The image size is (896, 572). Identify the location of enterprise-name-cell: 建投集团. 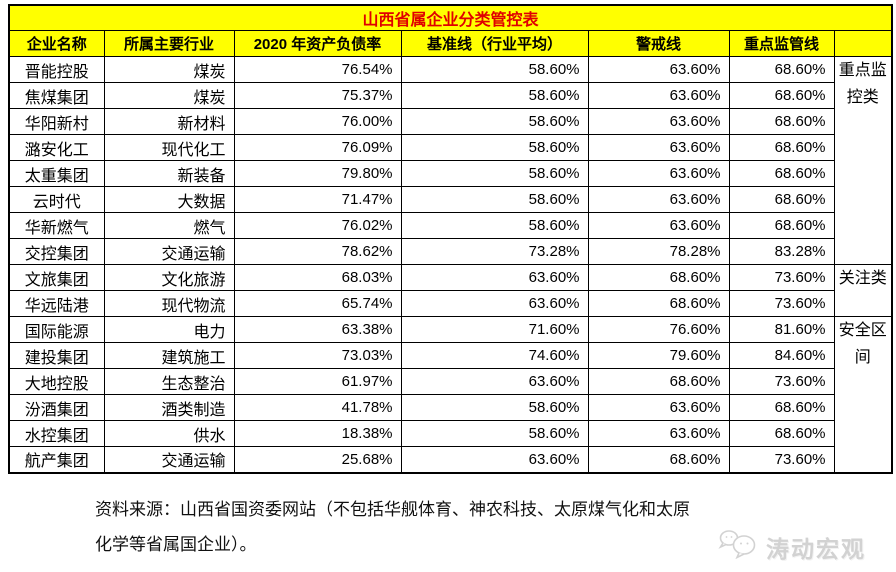
(56, 355).